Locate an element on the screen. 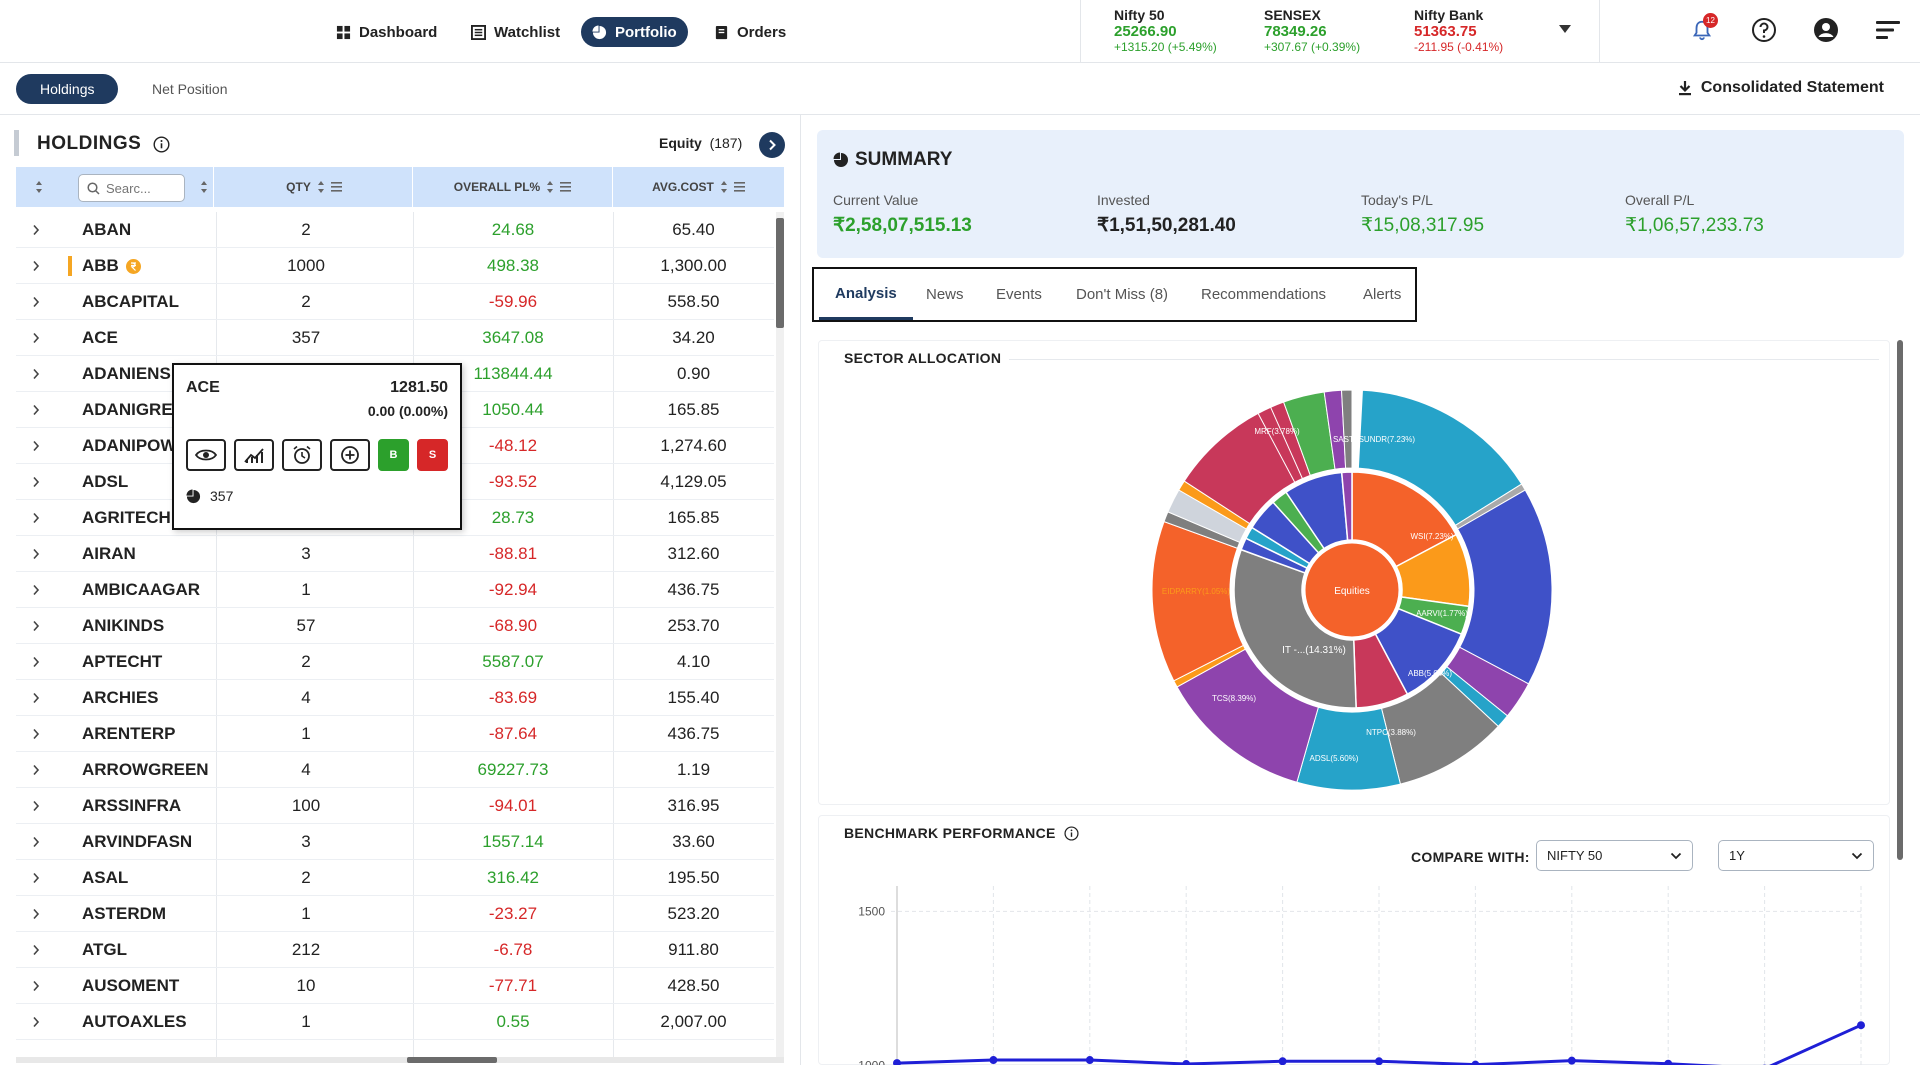 This screenshot has width=1920, height=1065. right-panel-scrollbar is located at coordinates (1900, 600).